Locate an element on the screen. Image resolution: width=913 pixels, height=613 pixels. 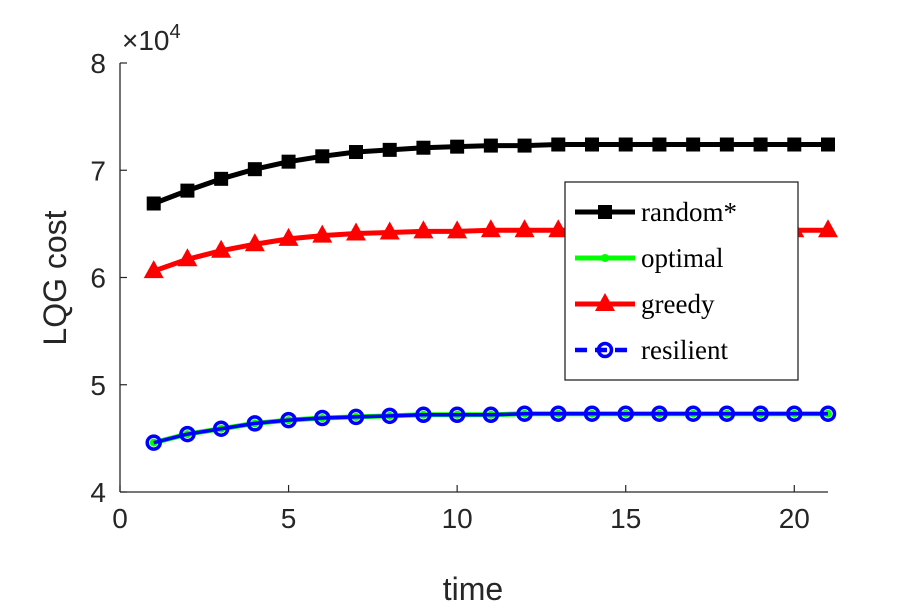
legend-marker-random is located at coordinates (605, 212).